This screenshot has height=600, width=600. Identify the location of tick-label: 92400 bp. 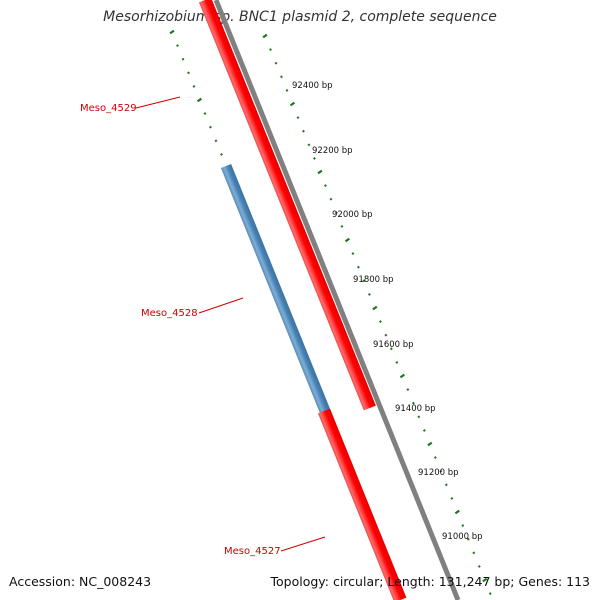
(312, 86).